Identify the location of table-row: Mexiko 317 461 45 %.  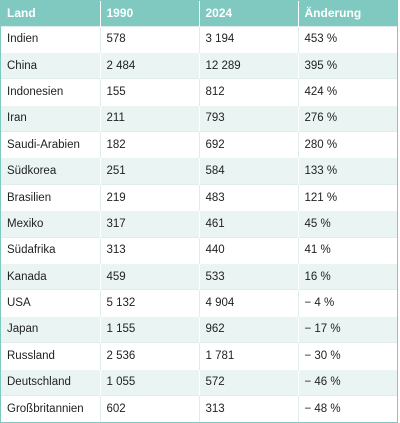
(199, 224).